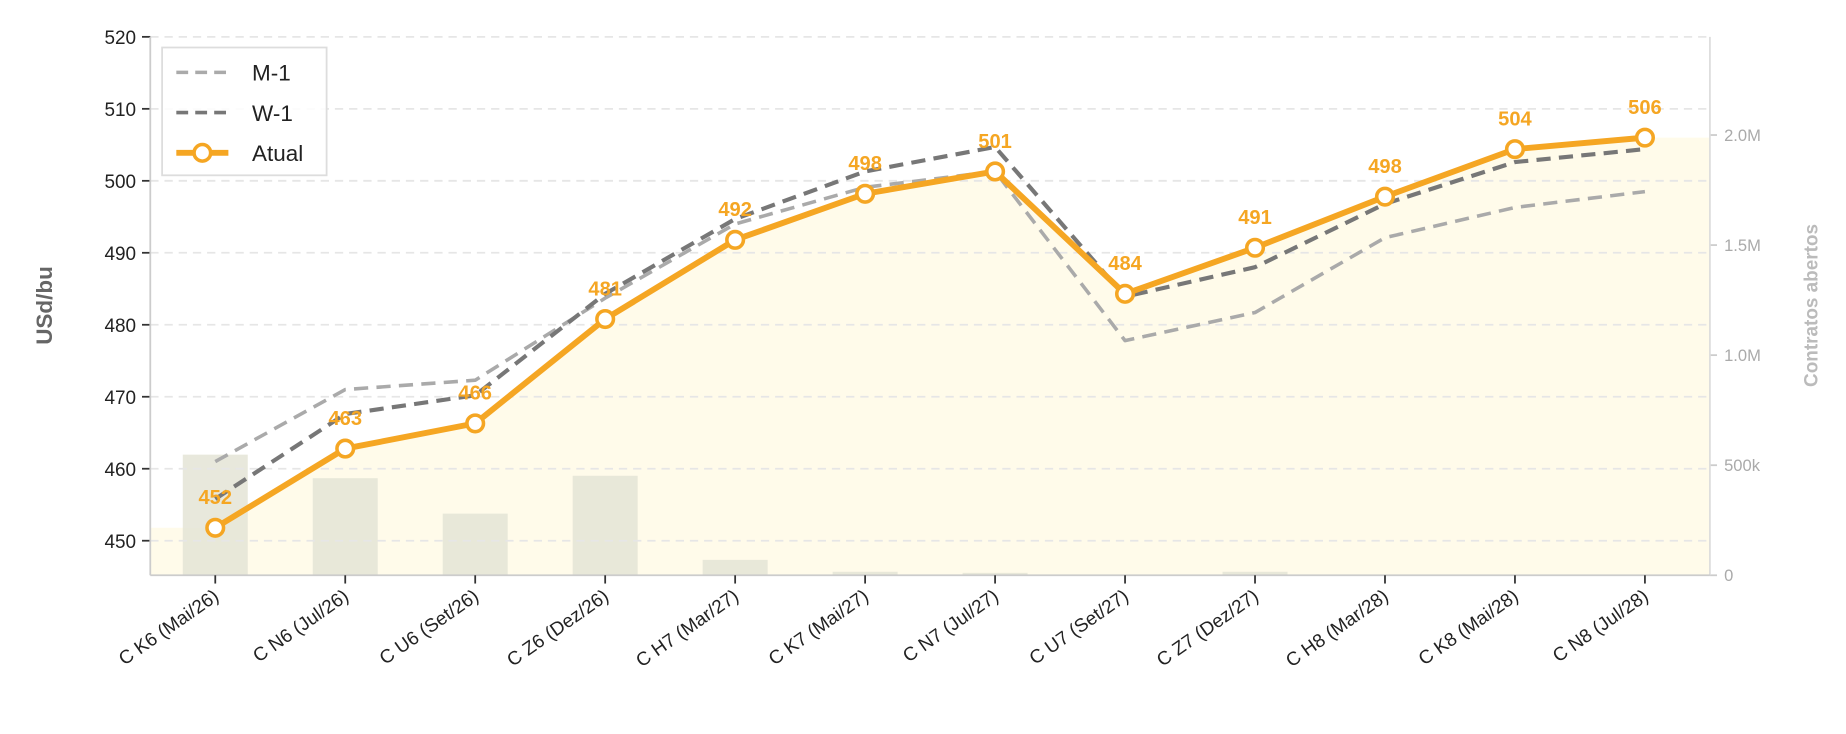  What do you see at coordinates (1812, 305) in the screenshot?
I see `y2-axis-label: Contratos abertos` at bounding box center [1812, 305].